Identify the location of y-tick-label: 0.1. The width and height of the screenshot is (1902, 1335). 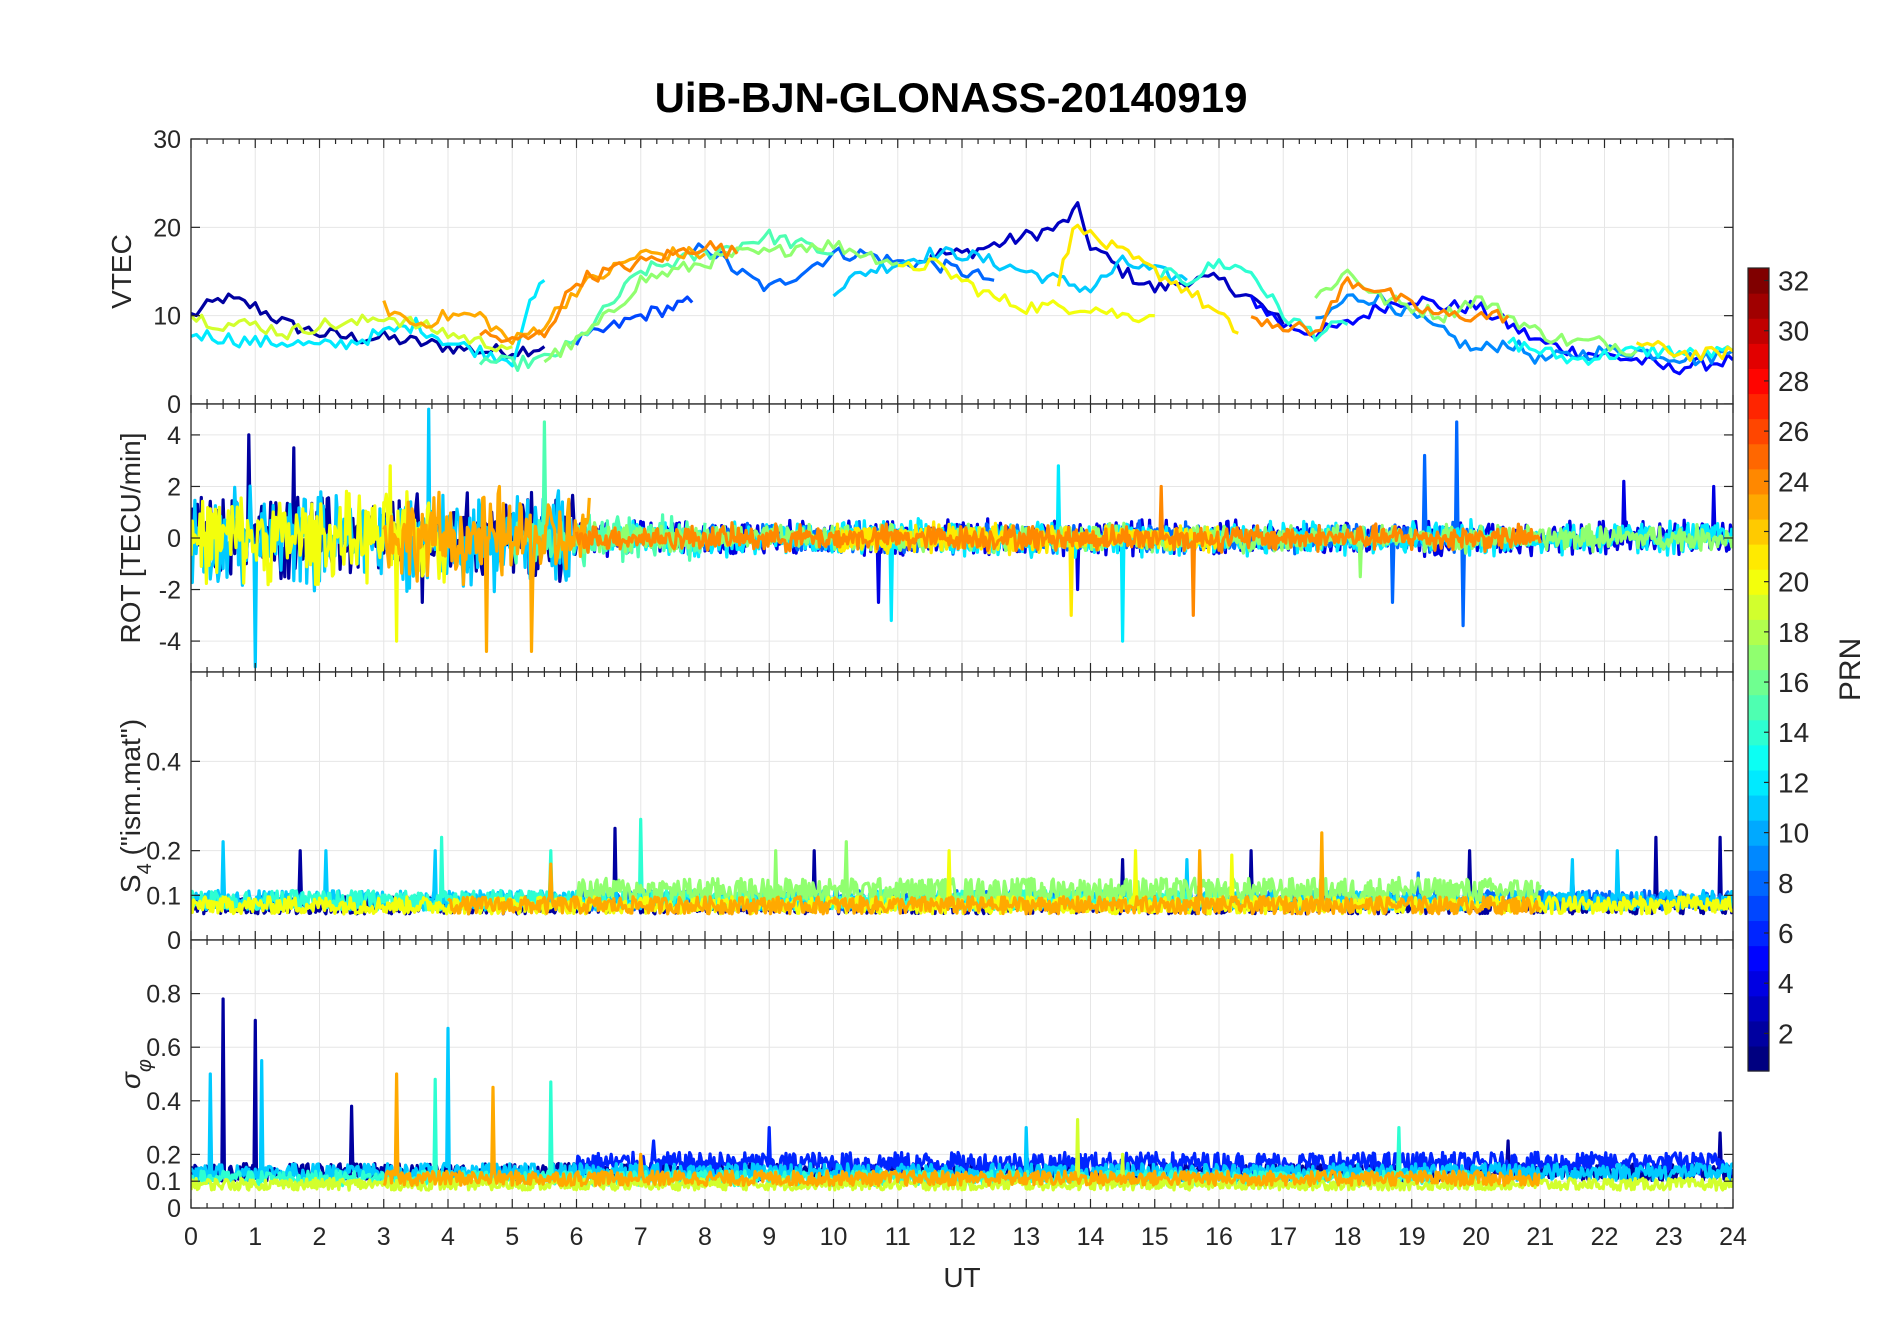
(163, 896).